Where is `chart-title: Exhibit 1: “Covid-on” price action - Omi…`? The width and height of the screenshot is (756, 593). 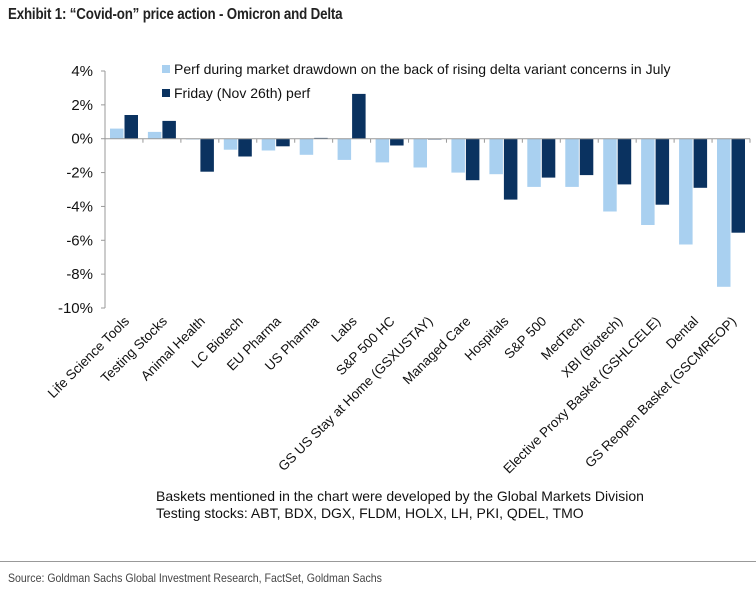 chart-title: Exhibit 1: “Covid-on” price action - Omi… is located at coordinates (175, 14).